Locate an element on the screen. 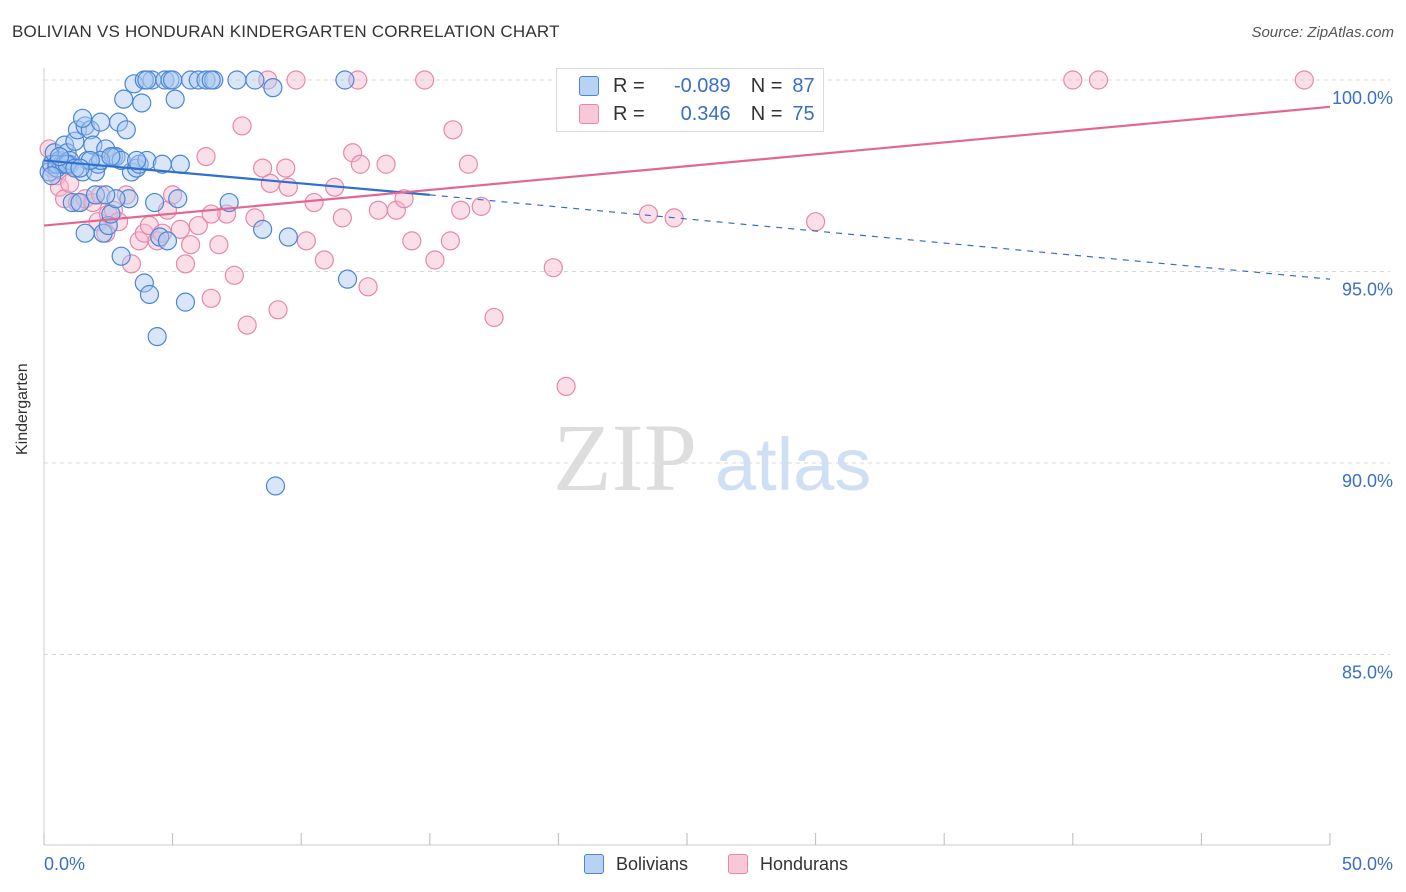 The width and height of the screenshot is (1406, 892). legend-n-value: 87 is located at coordinates (803, 85).